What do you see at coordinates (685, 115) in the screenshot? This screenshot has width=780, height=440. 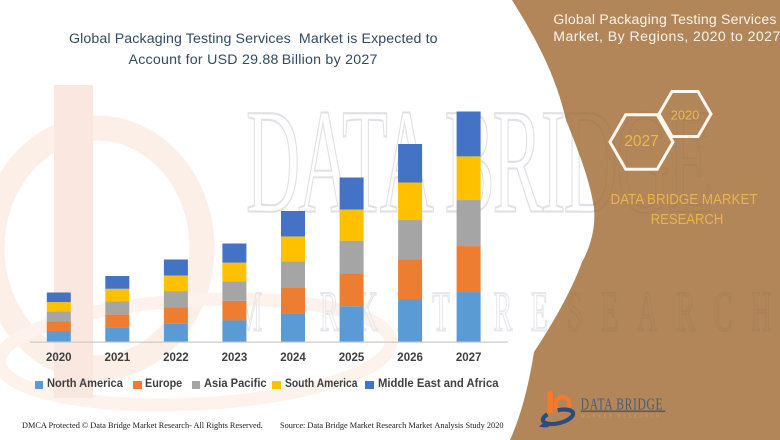 I see `svg-text: 2020` at bounding box center [685, 115].